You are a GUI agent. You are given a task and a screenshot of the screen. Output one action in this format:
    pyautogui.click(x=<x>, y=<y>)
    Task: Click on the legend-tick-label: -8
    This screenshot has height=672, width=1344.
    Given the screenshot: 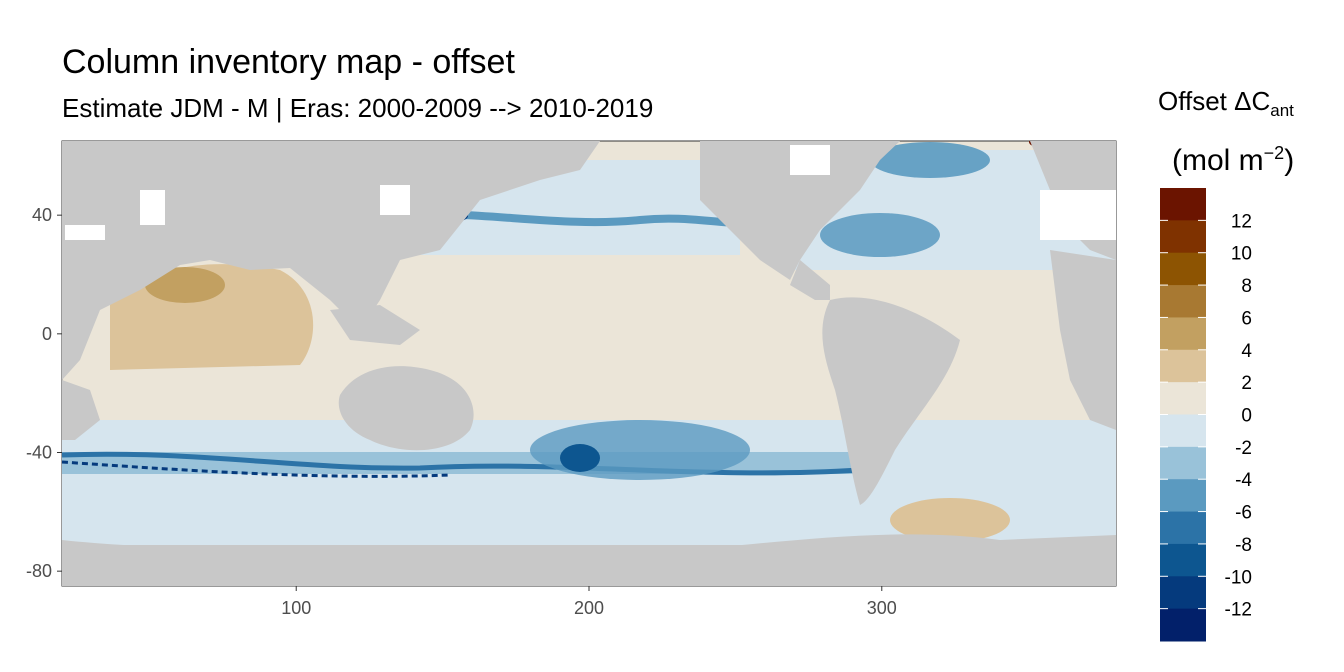 What is the action you would take?
    pyautogui.click(x=1243, y=545)
    